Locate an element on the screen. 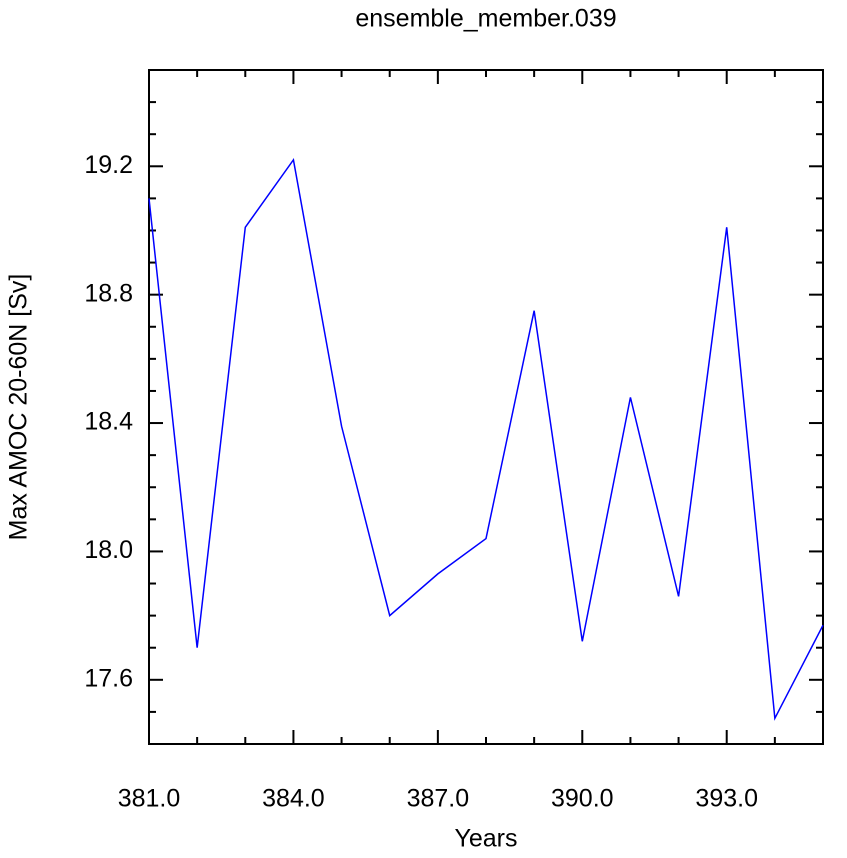  x-tick-label: 387.0 is located at coordinates (438, 799).